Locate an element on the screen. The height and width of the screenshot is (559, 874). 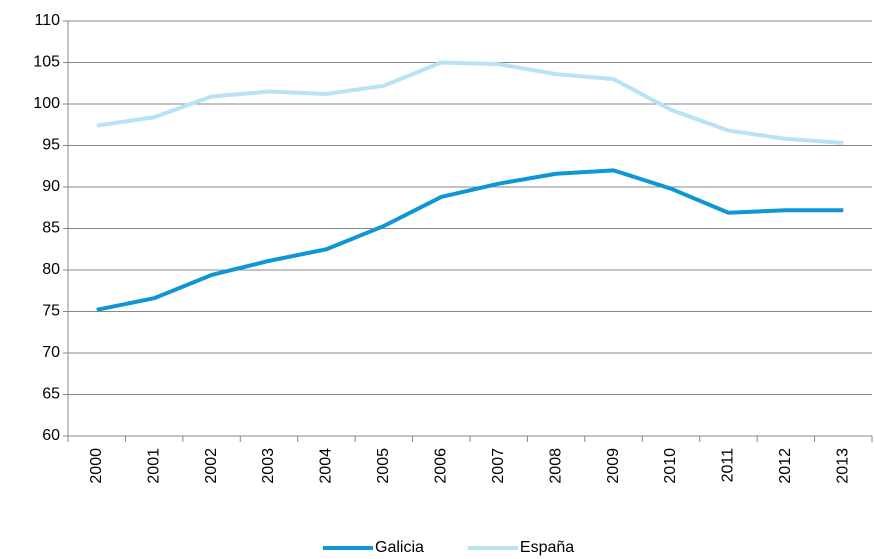
x-tick-label: 2009 is located at coordinates (613, 466).